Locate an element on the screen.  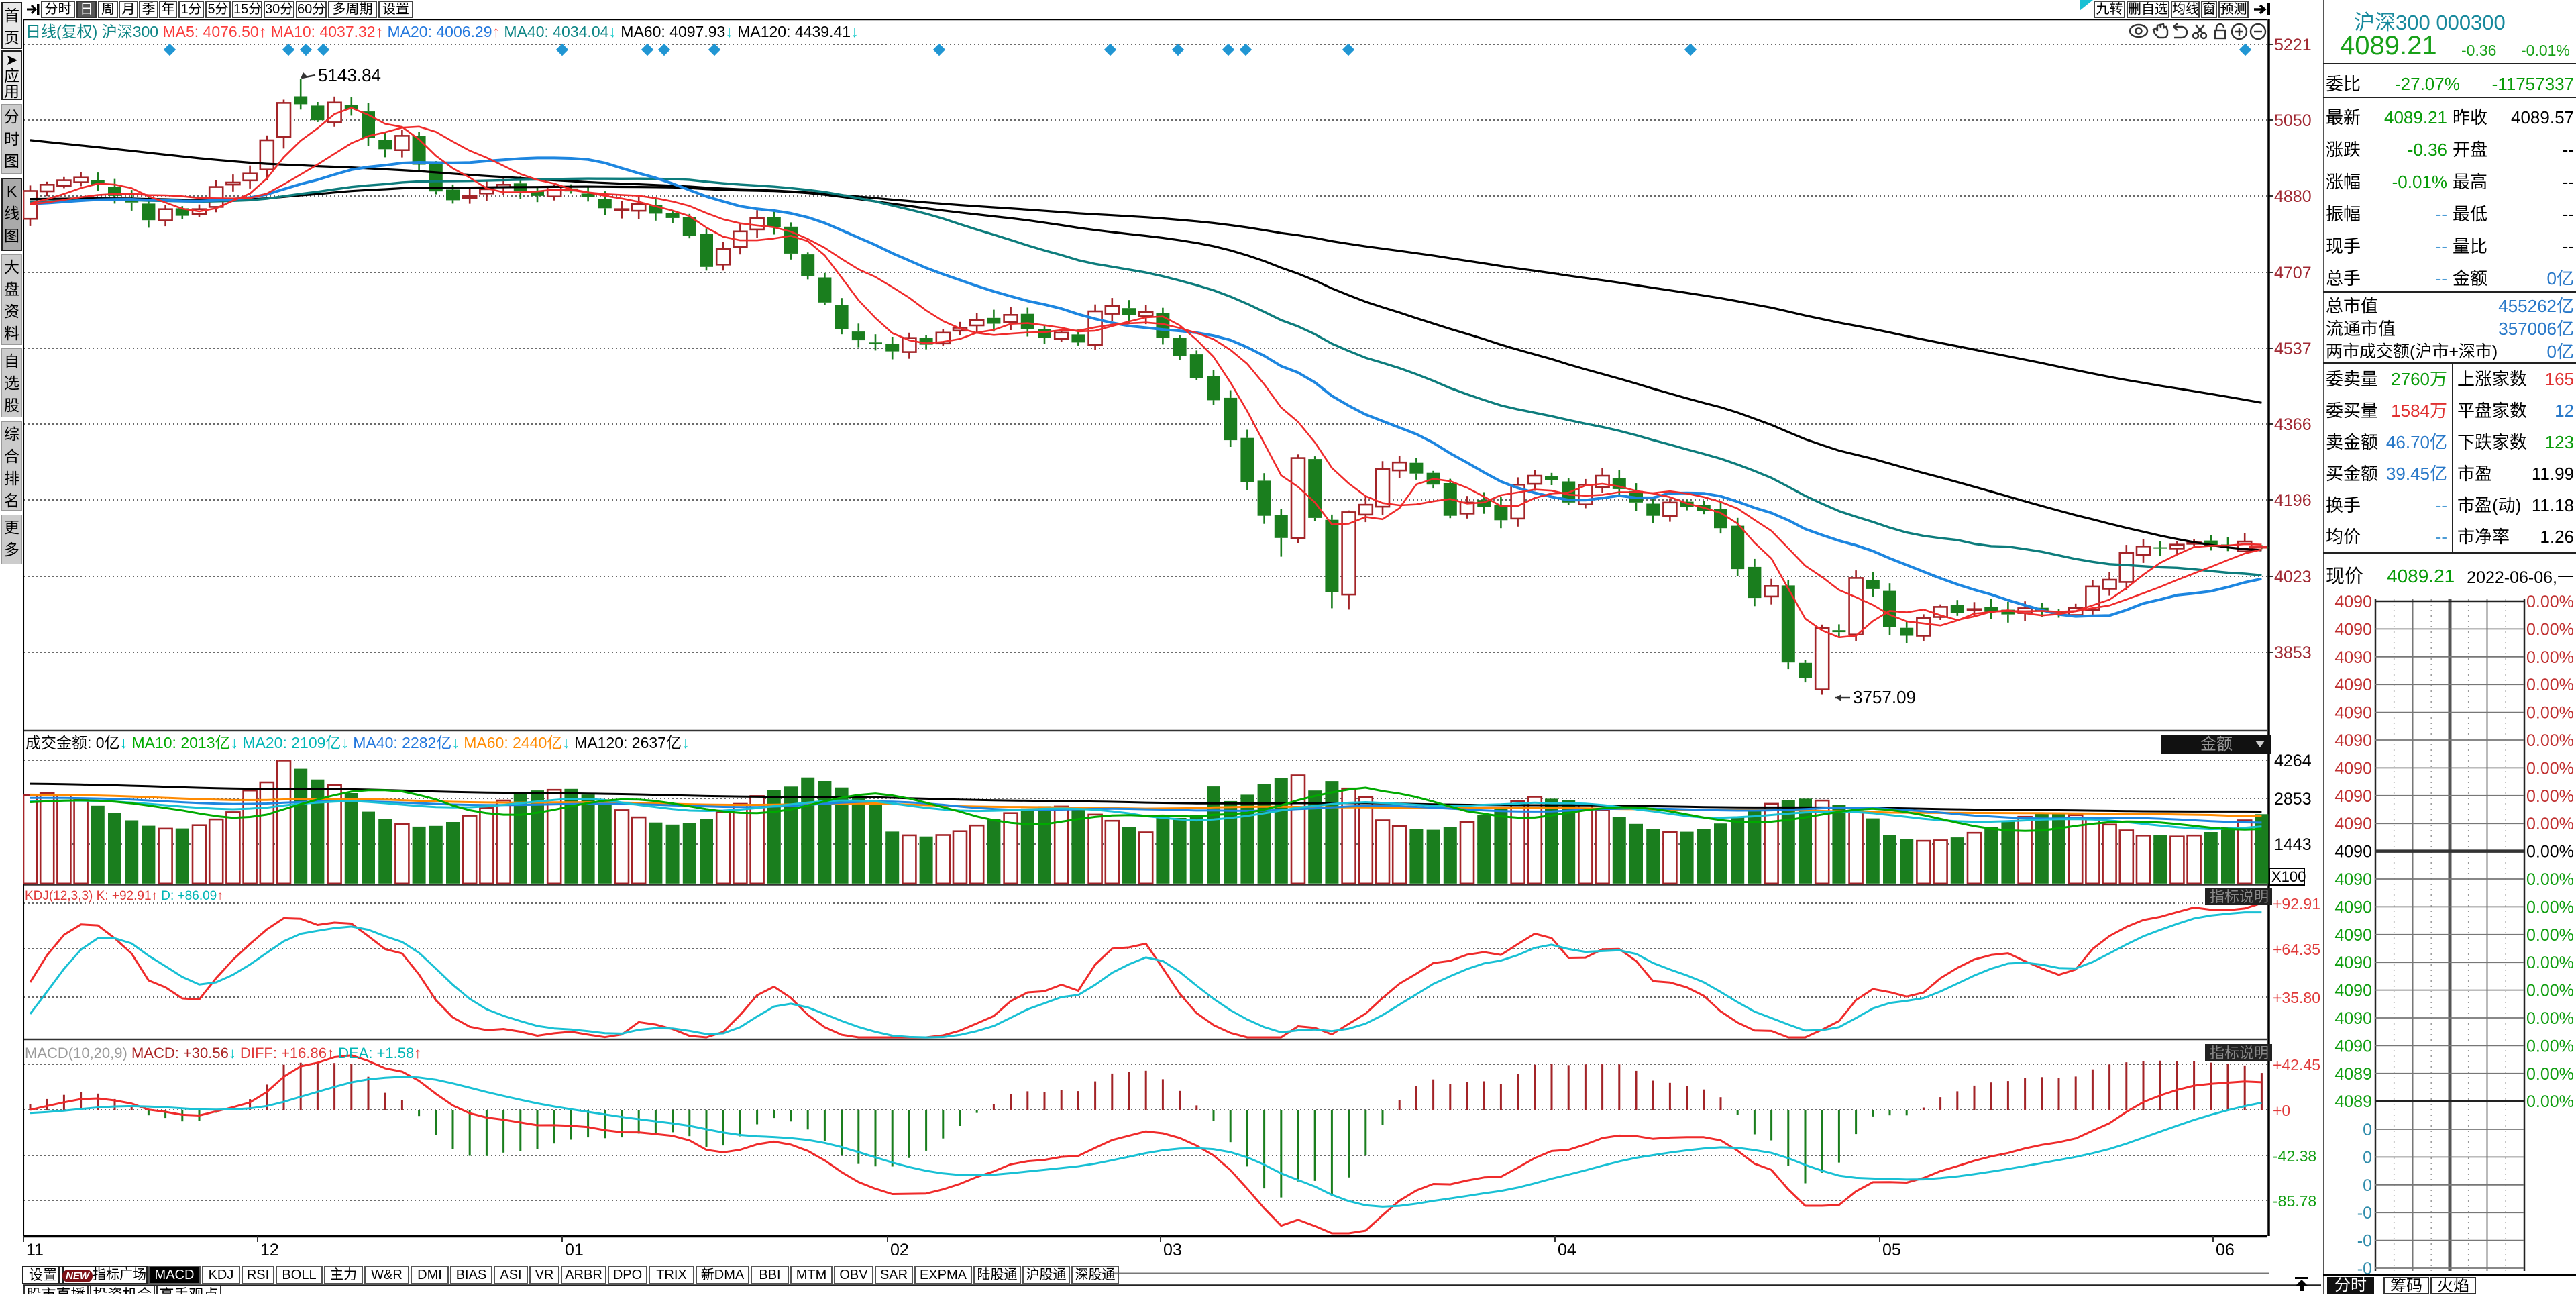
svg-text: +92.91 is located at coordinates (2296, 904).